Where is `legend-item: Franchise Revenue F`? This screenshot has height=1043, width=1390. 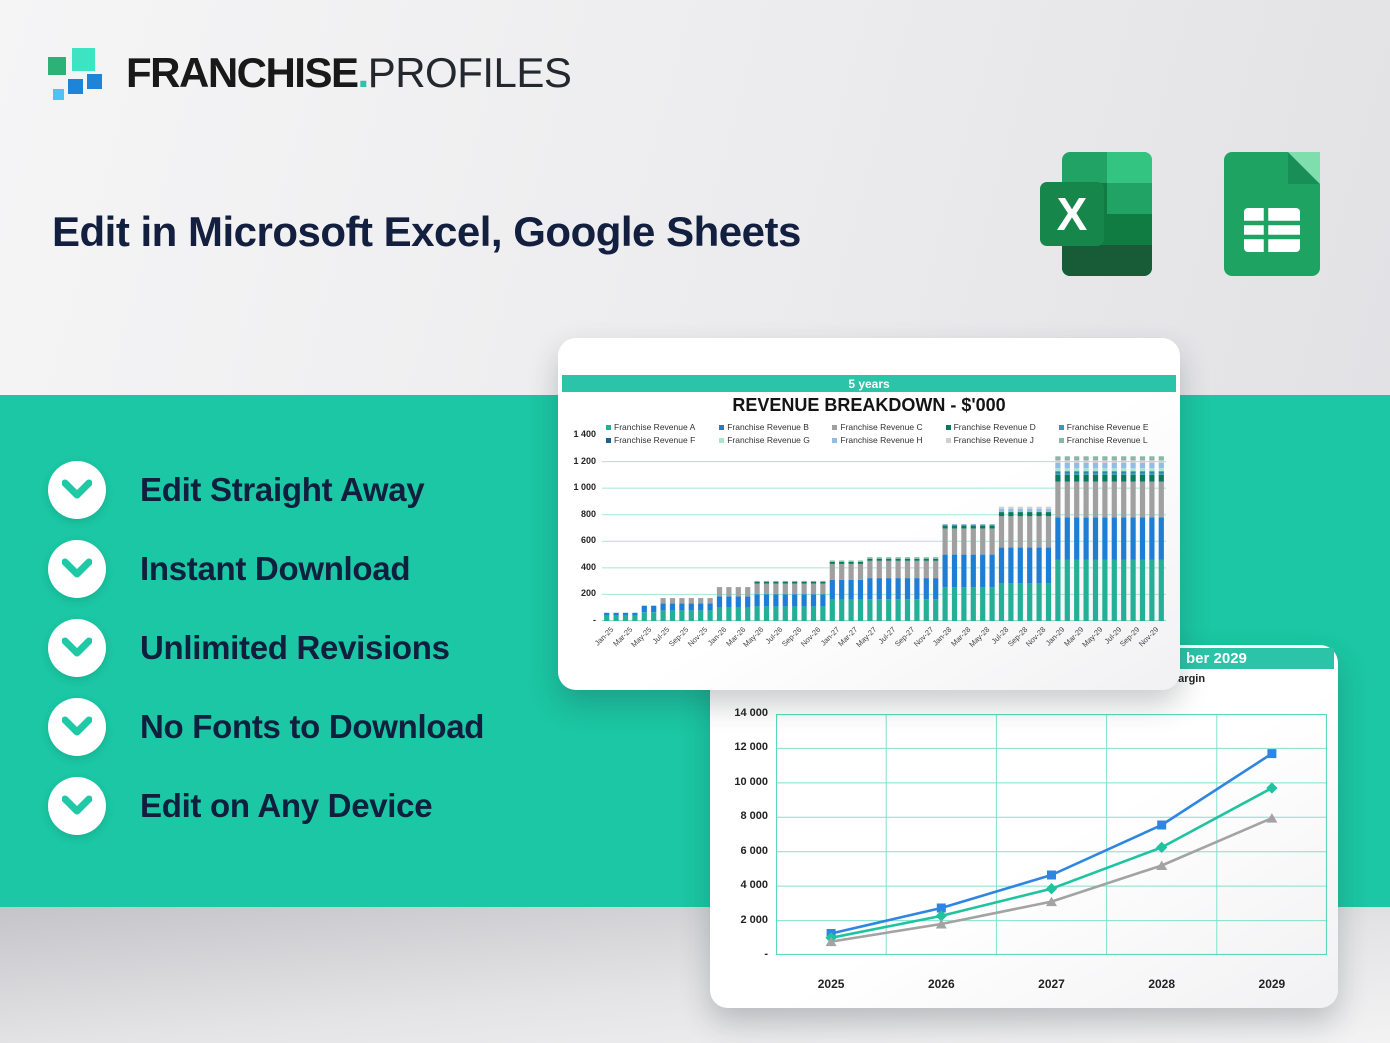
legend-item: Franchise Revenue F is located at coordinates (662, 440).